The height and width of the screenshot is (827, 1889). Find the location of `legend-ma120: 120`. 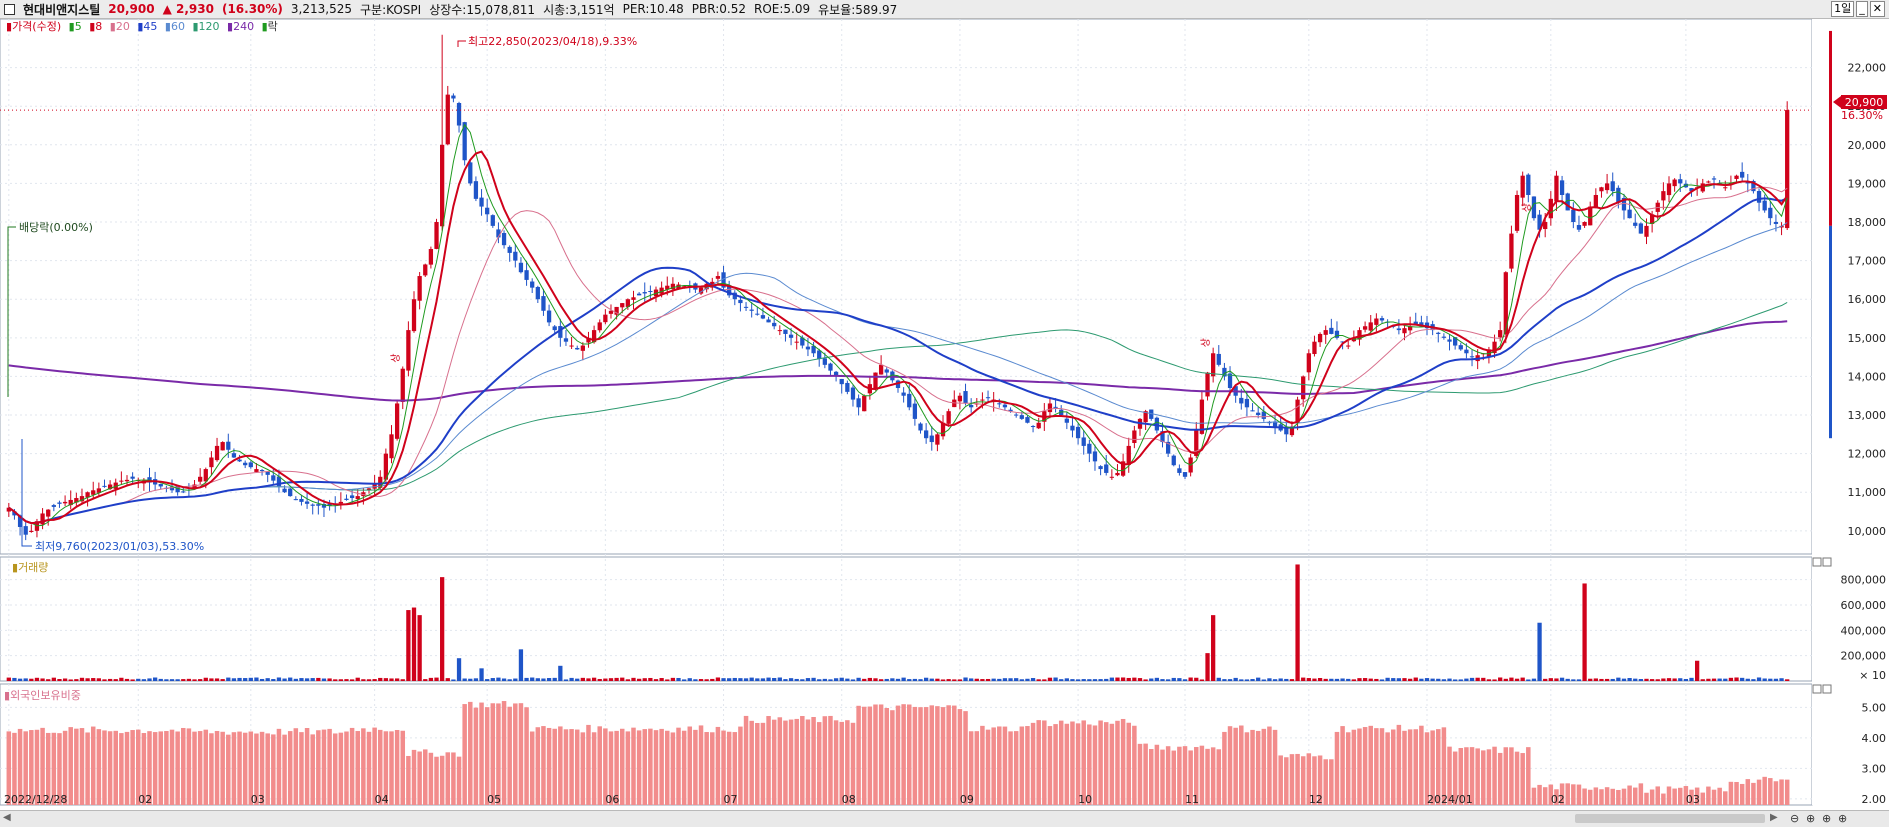

legend-ma120: 120 is located at coordinates (209, 26).